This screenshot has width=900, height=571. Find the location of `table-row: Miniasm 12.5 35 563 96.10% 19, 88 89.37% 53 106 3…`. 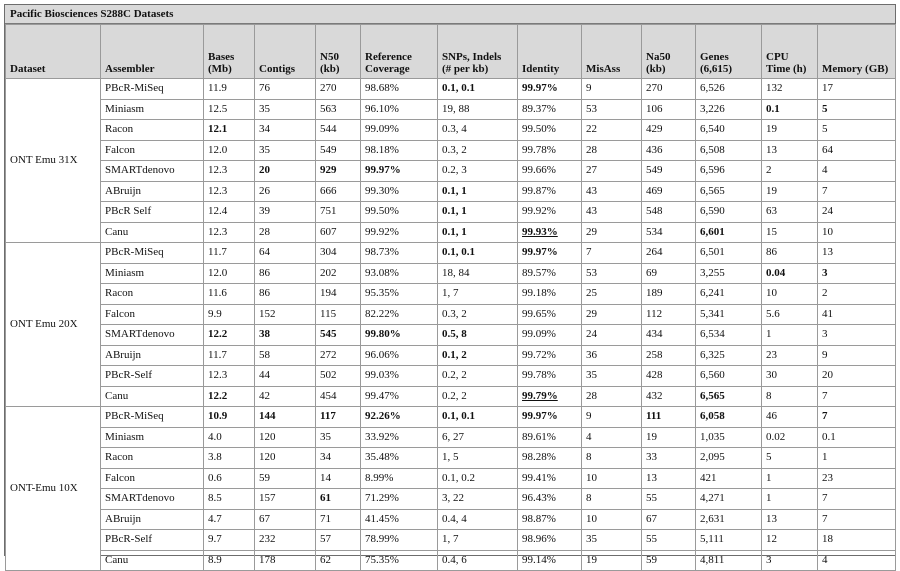

table-row: Miniasm 12.5 35 563 96.10% 19, 88 89.37% 53 106 3… is located at coordinates (451, 109).